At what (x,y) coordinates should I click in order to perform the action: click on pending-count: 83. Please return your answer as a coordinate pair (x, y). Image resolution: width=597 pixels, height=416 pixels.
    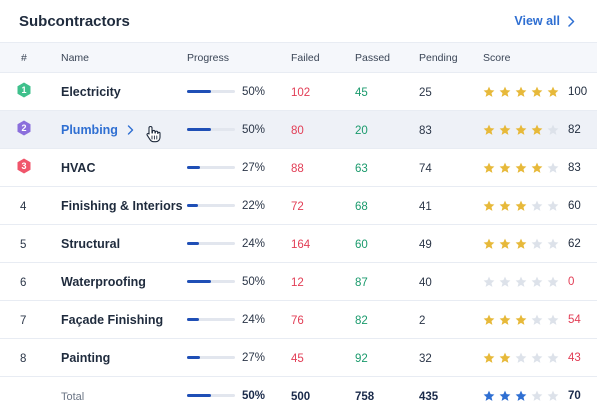
    Looking at the image, I should click on (425, 130).